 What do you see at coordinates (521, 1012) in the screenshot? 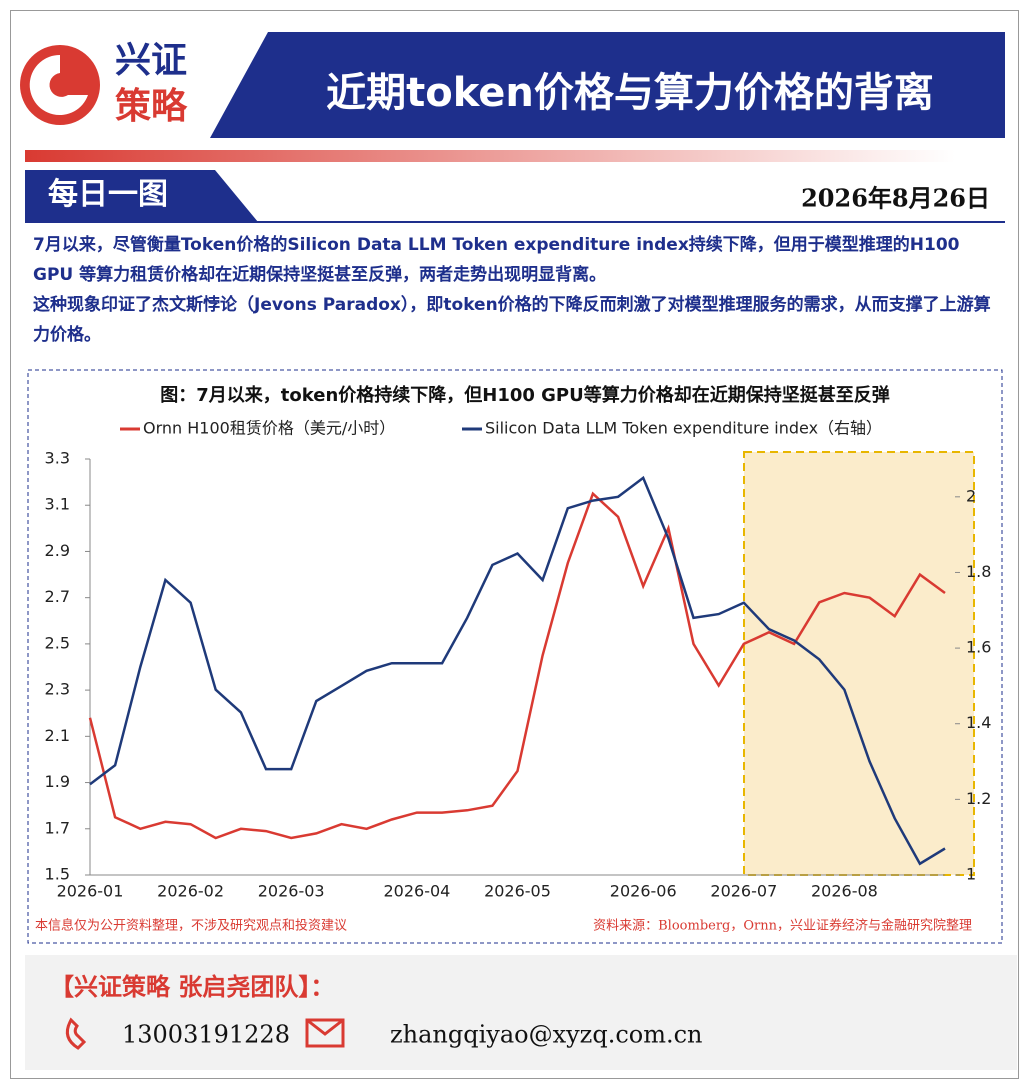
I see `footer-bg` at bounding box center [521, 1012].